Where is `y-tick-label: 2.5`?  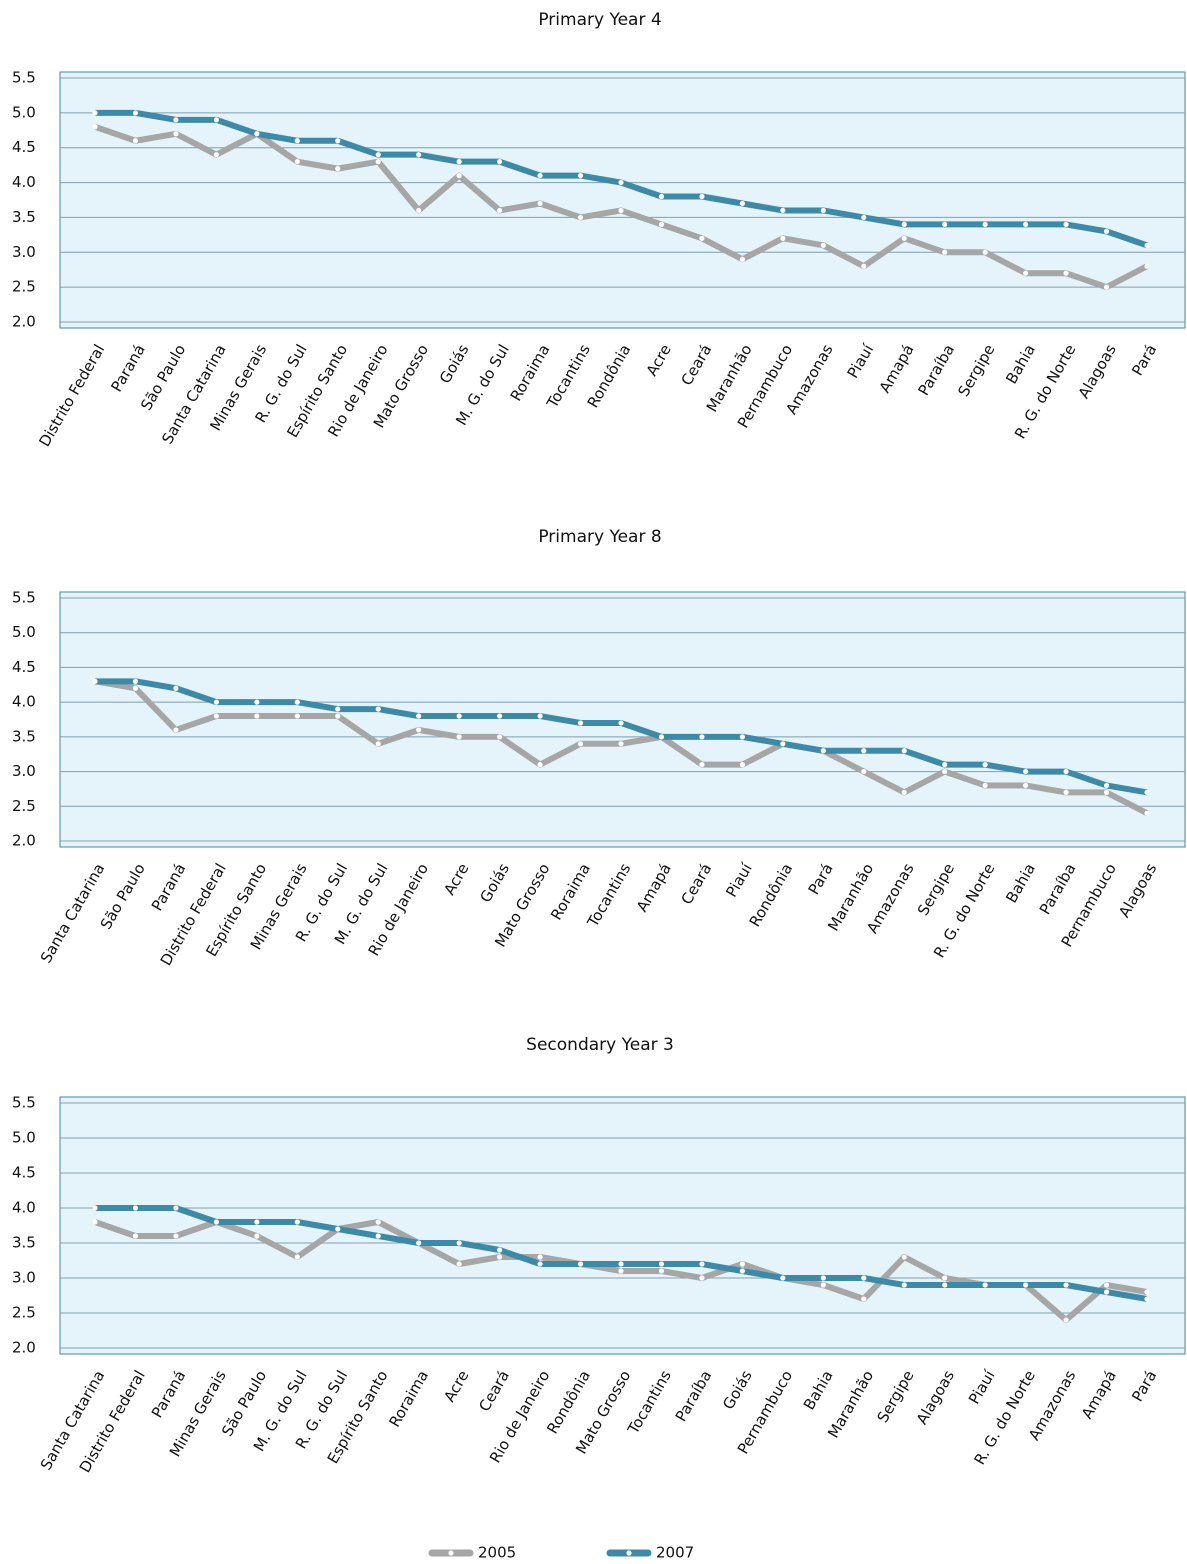
y-tick-label: 2.5 is located at coordinates (24, 287).